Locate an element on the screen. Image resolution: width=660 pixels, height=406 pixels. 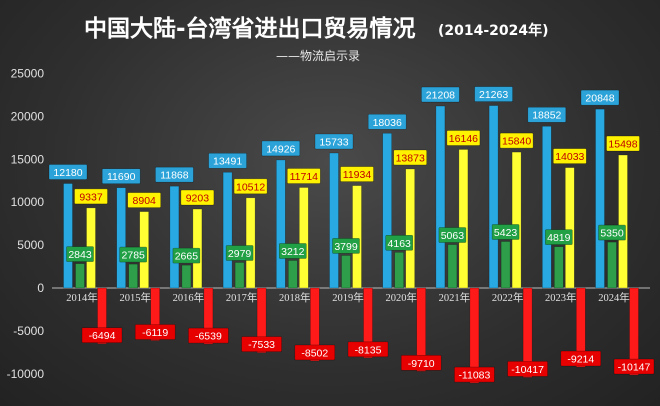
balance-data-label: -11083 is located at coordinates (474, 376).